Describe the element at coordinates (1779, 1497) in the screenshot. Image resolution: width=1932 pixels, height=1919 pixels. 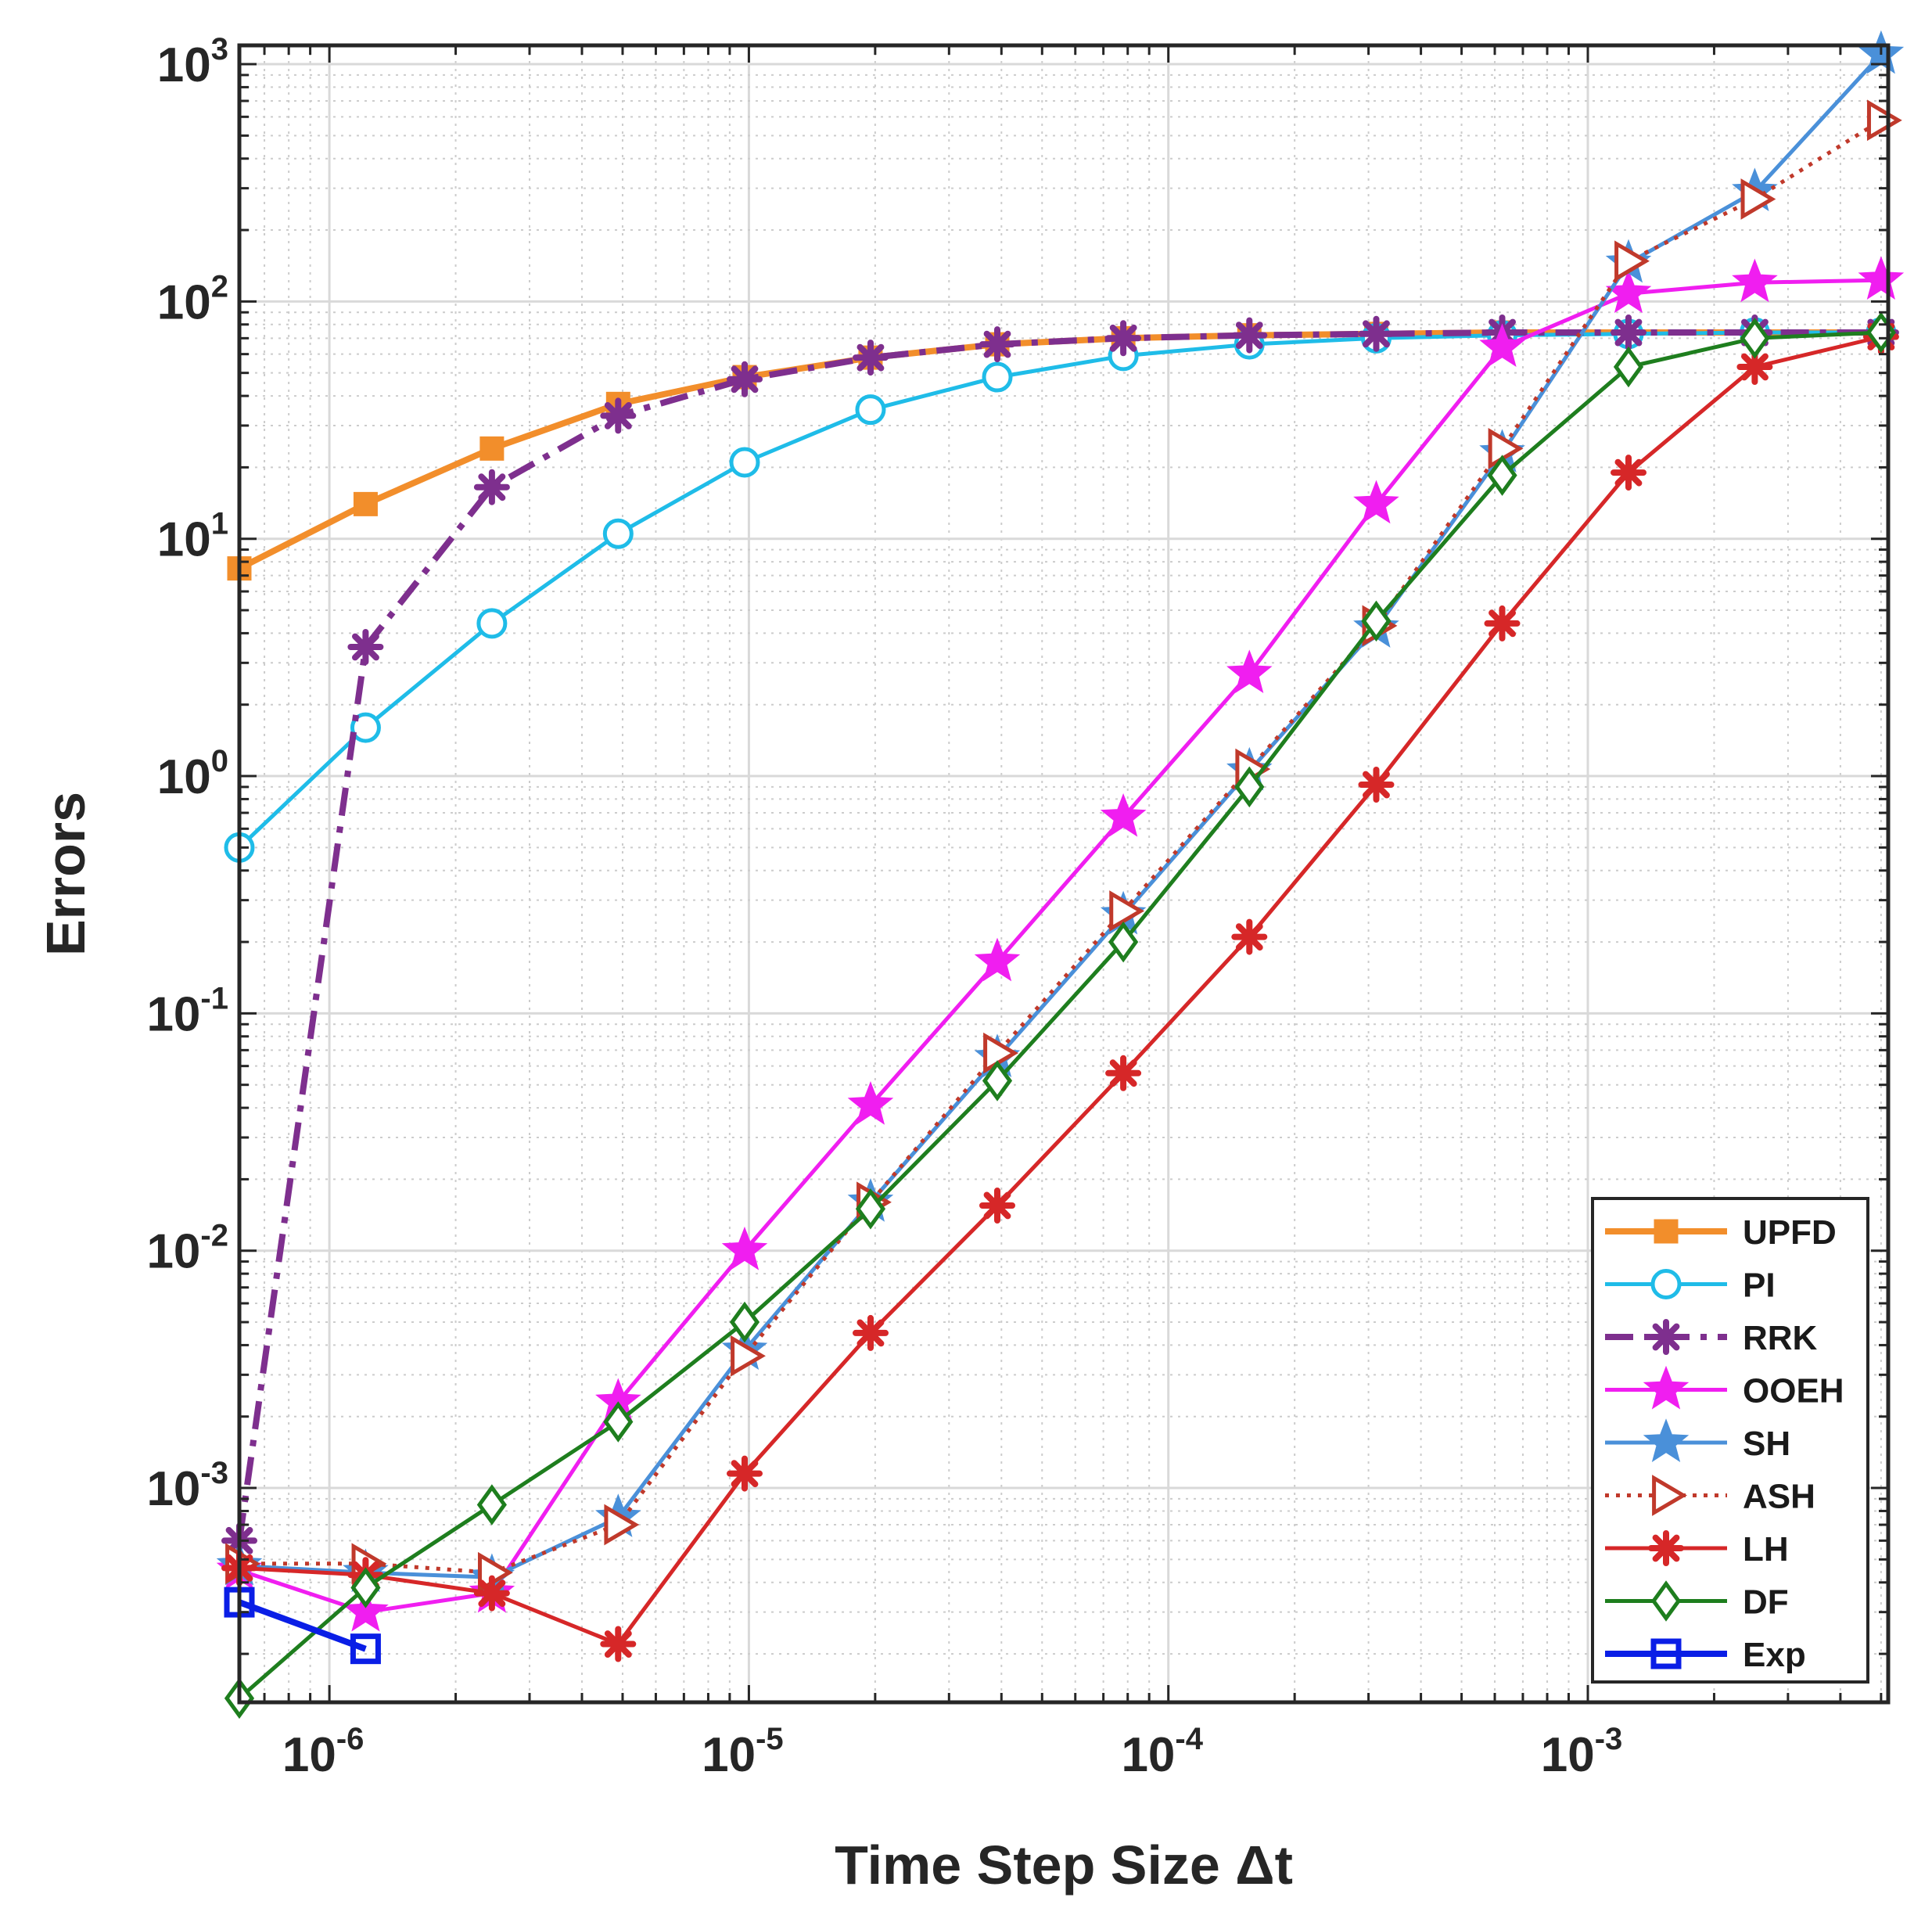
I see `legend-label-ash: ASH` at that location.